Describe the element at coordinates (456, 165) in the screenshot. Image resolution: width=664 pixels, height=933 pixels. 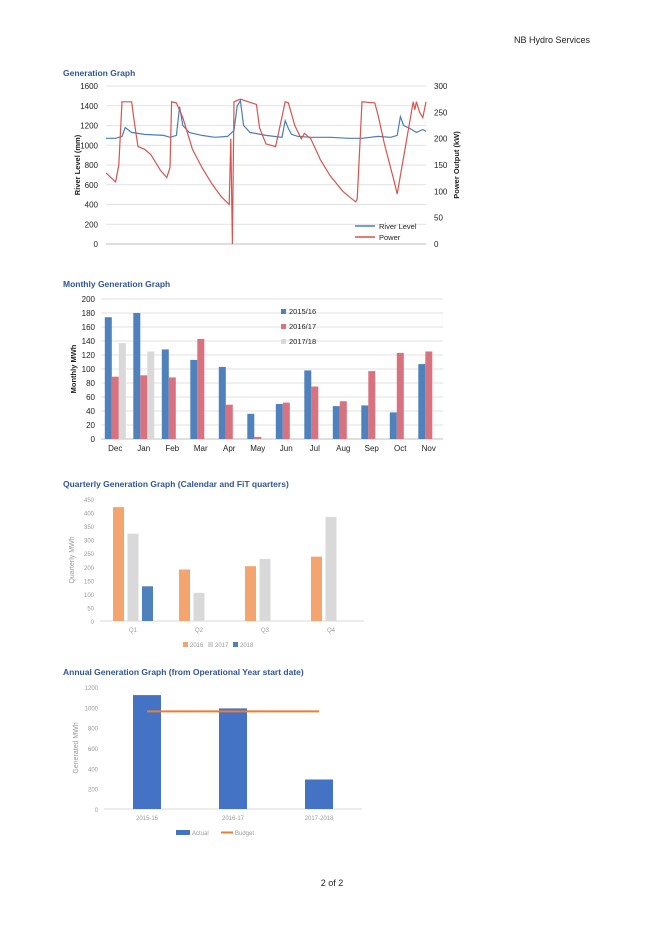
I see `y2-axis-label: Power Output (kW)` at that location.